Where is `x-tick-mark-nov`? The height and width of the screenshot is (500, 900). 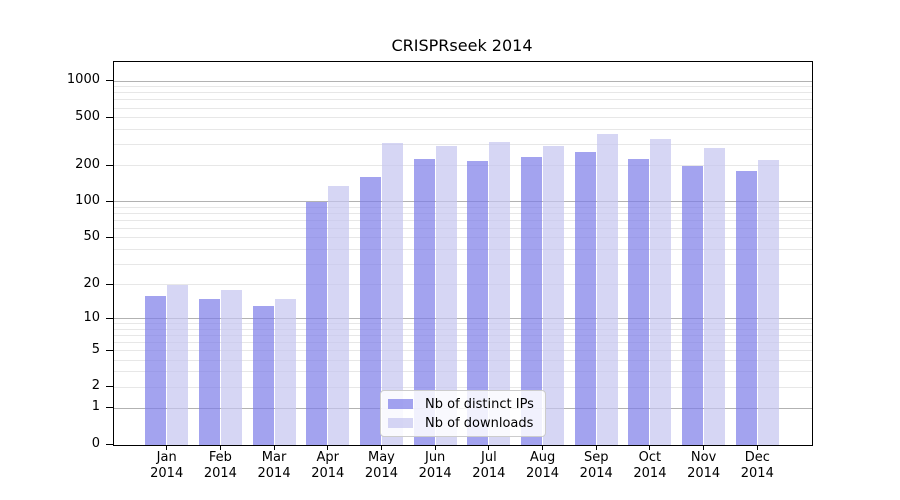
x-tick-mark-nov is located at coordinates (704, 447).